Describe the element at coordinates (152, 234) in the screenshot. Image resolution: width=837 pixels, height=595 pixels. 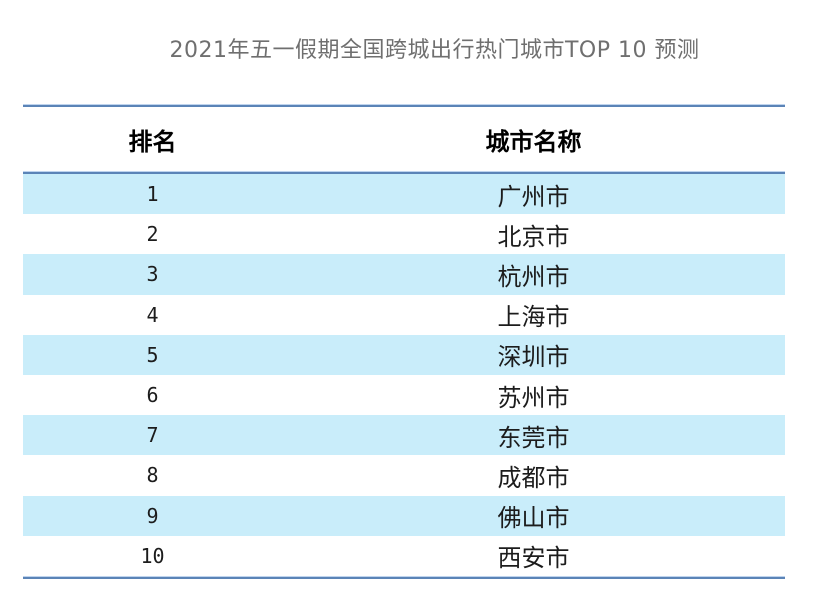
I see `rank-cell: 2` at that location.